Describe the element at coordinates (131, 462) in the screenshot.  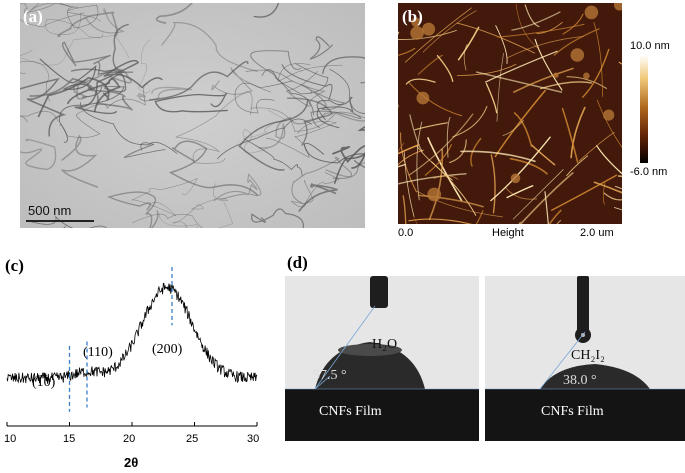
I see `x-axis-label: 2θ` at that location.